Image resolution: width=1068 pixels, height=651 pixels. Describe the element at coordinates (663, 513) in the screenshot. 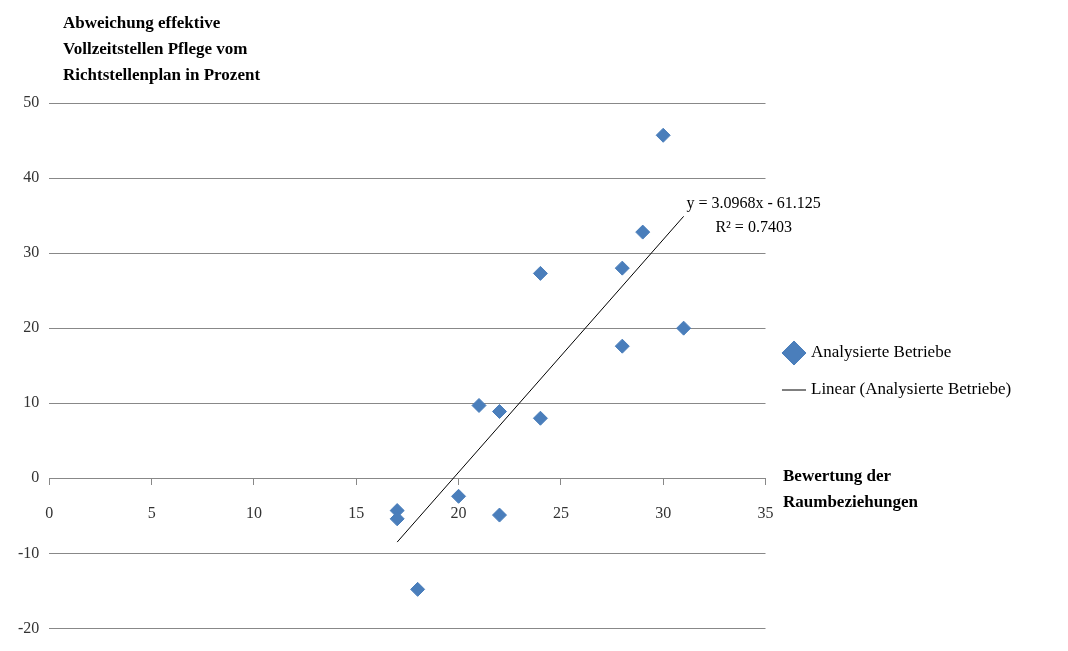

I see `x-tick-label: 30` at that location.